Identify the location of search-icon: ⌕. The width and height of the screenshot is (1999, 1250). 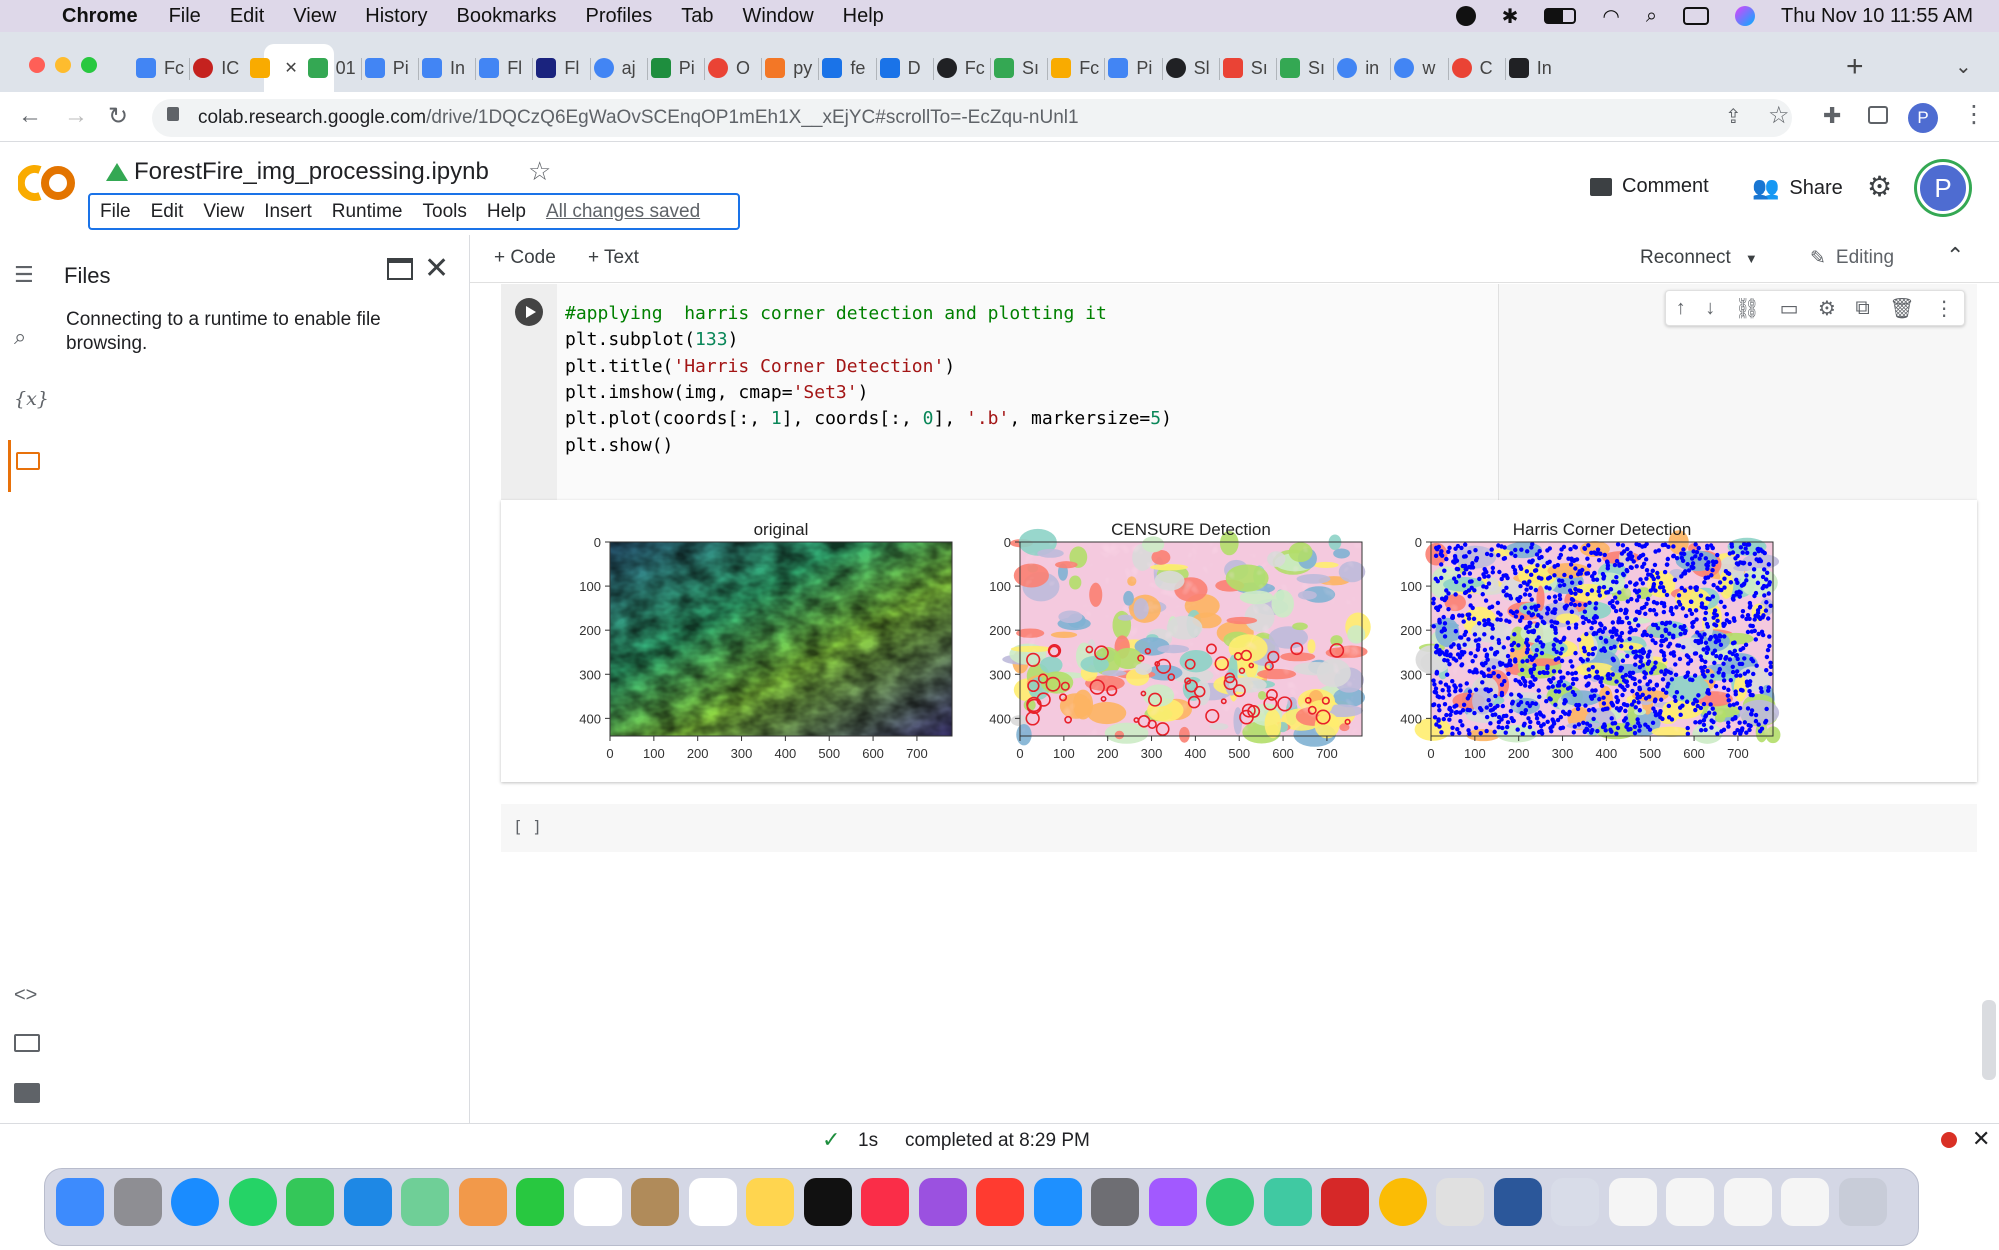
(20, 336).